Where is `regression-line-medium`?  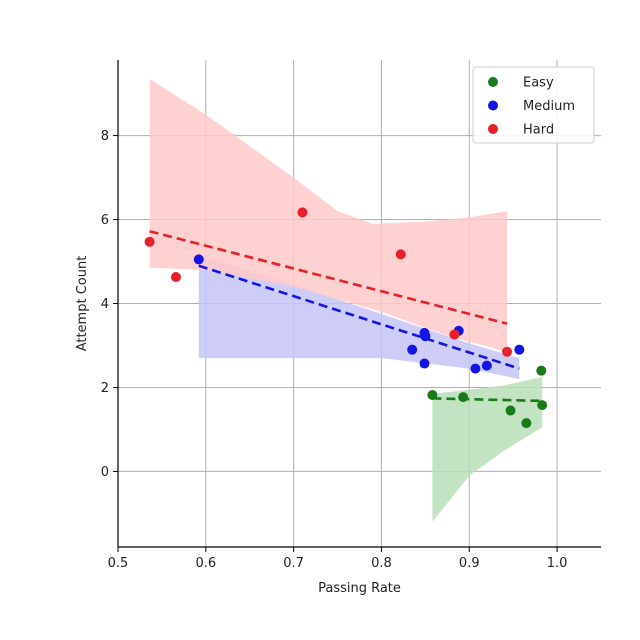 regression-line-medium is located at coordinates (359, 317).